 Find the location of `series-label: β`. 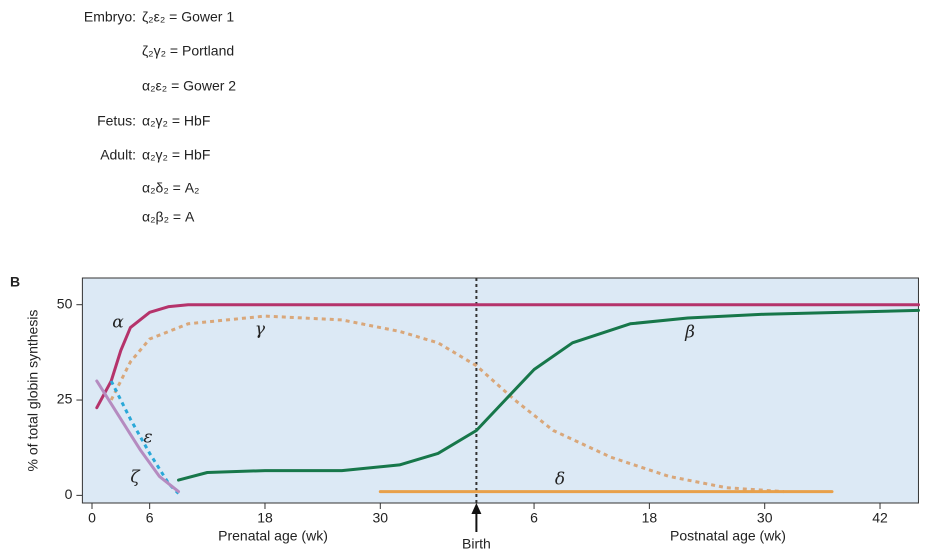

series-label: β is located at coordinates (689, 333).